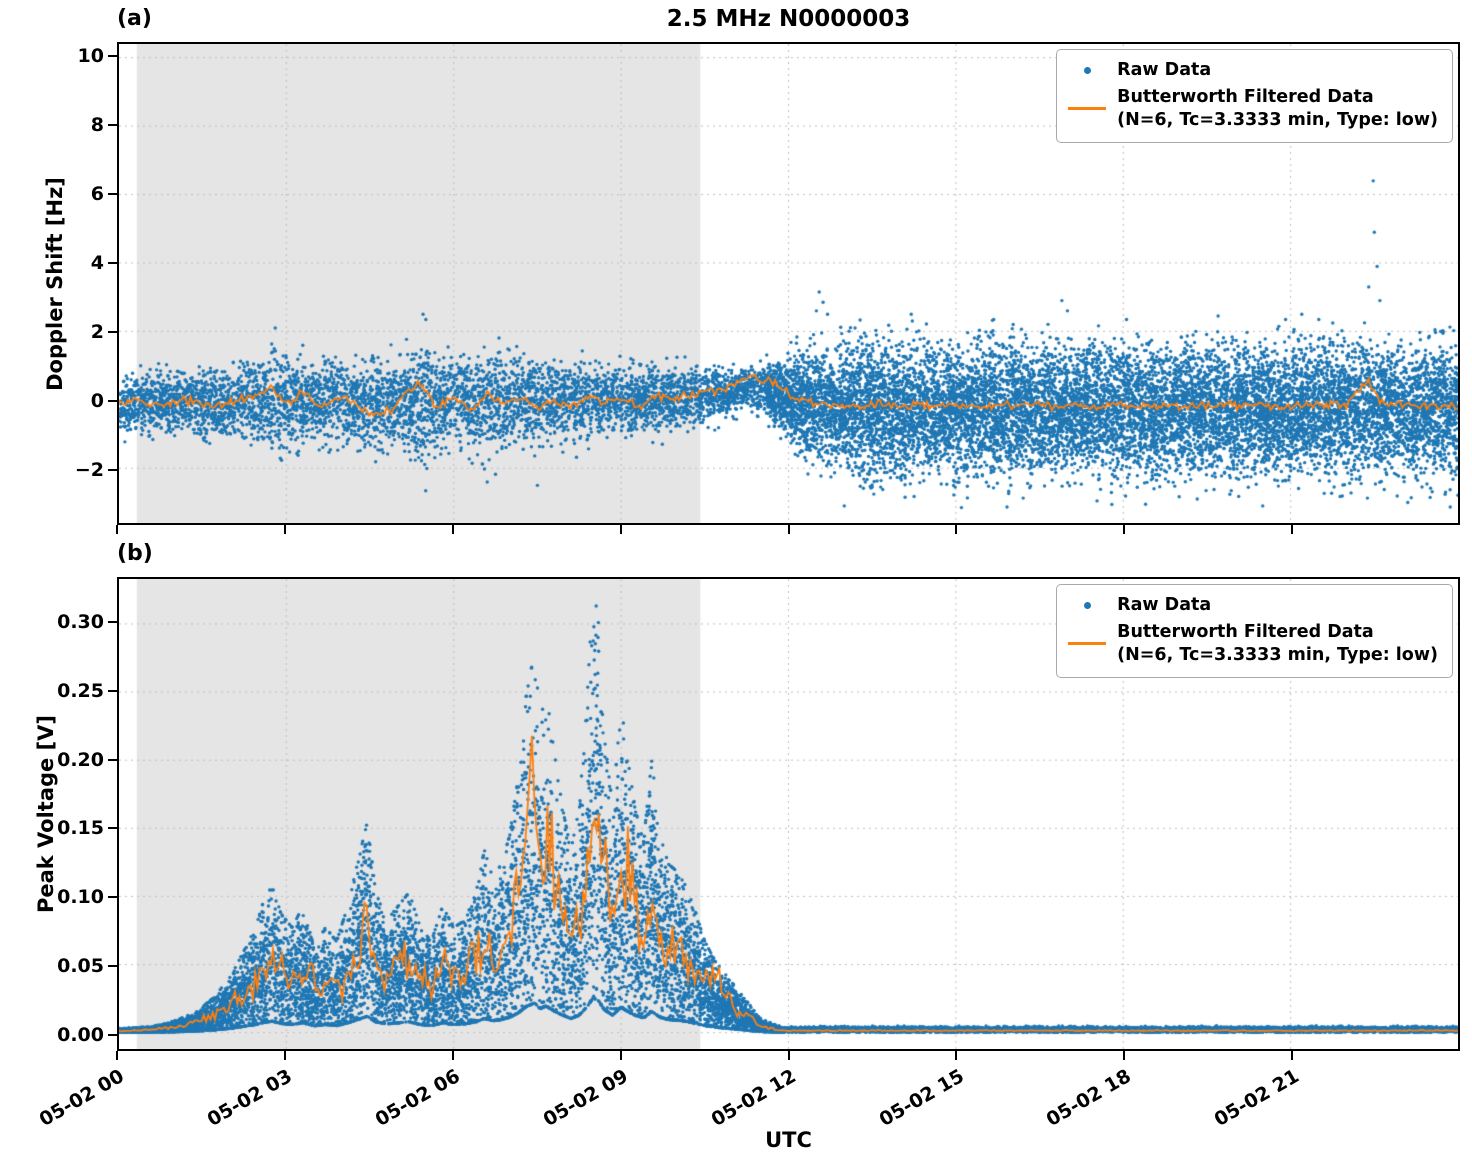 The width and height of the screenshot is (1472, 1172). I want to click on x-axis-label: UTC, so click(788, 1140).